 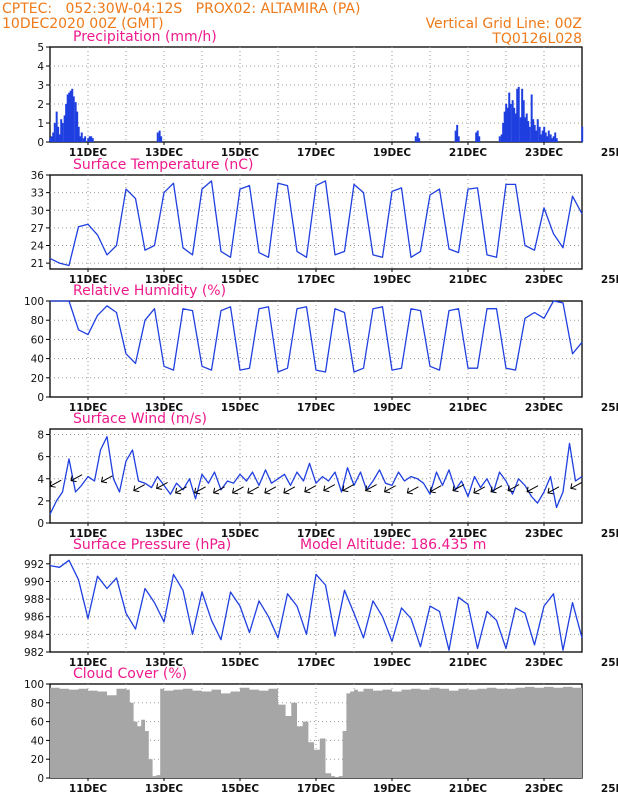 What do you see at coordinates (140, 419) in the screenshot?
I see `panel-title: Surface Wind (m/s)` at bounding box center [140, 419].